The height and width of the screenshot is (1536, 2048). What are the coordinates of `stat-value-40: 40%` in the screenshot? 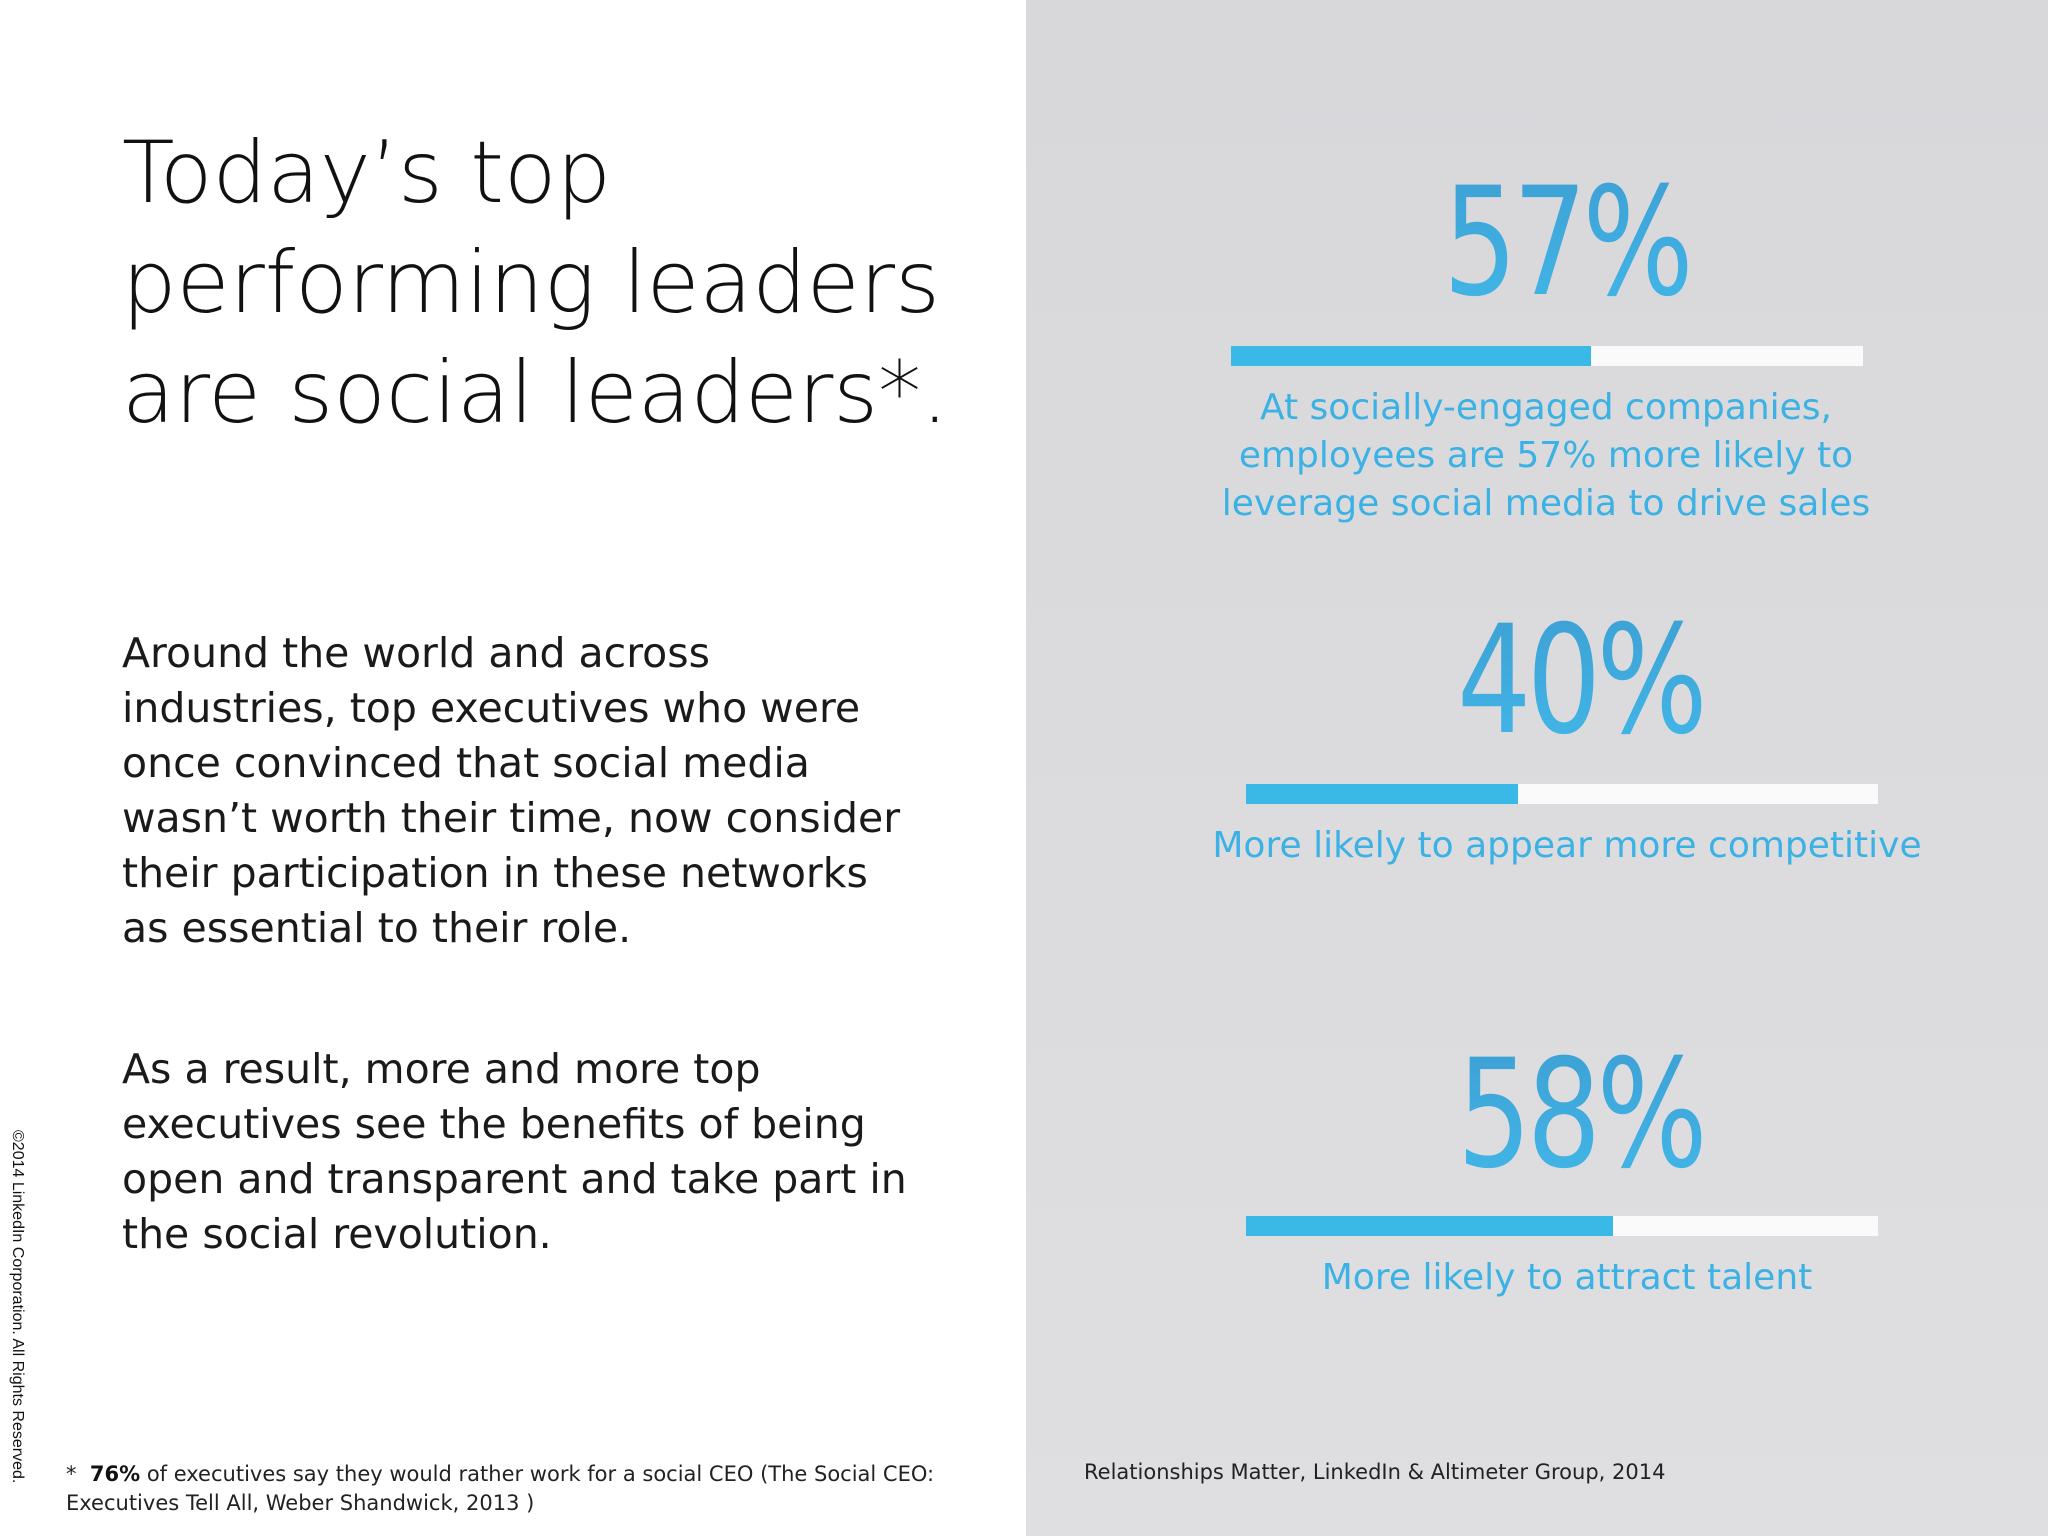 It's located at (1580, 681).